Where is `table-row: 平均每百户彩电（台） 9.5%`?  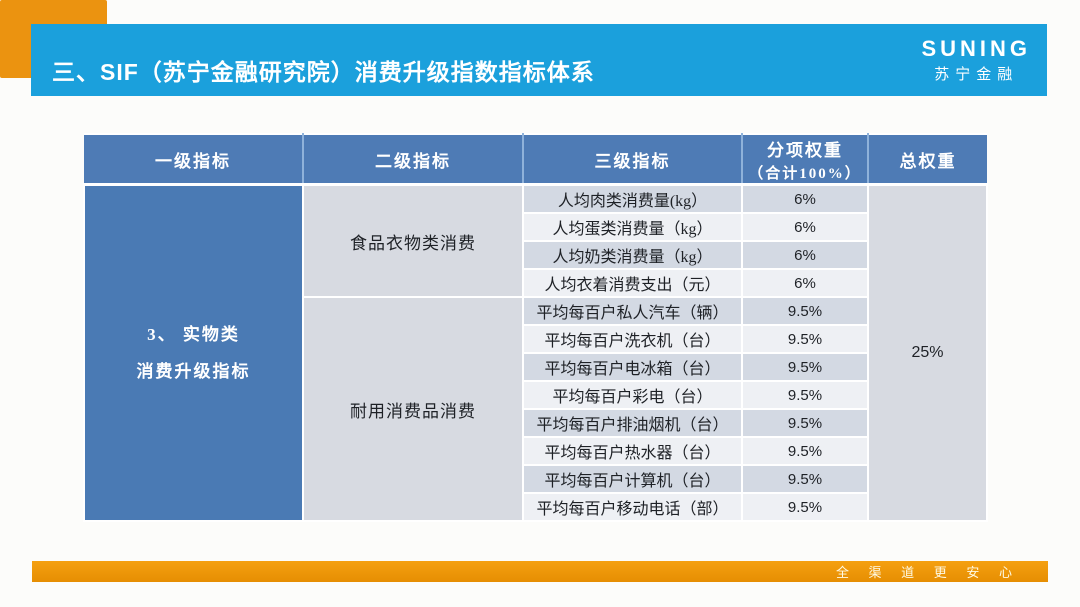
table-row: 平均每百户彩电（台） 9.5% is located at coordinates (535, 395).